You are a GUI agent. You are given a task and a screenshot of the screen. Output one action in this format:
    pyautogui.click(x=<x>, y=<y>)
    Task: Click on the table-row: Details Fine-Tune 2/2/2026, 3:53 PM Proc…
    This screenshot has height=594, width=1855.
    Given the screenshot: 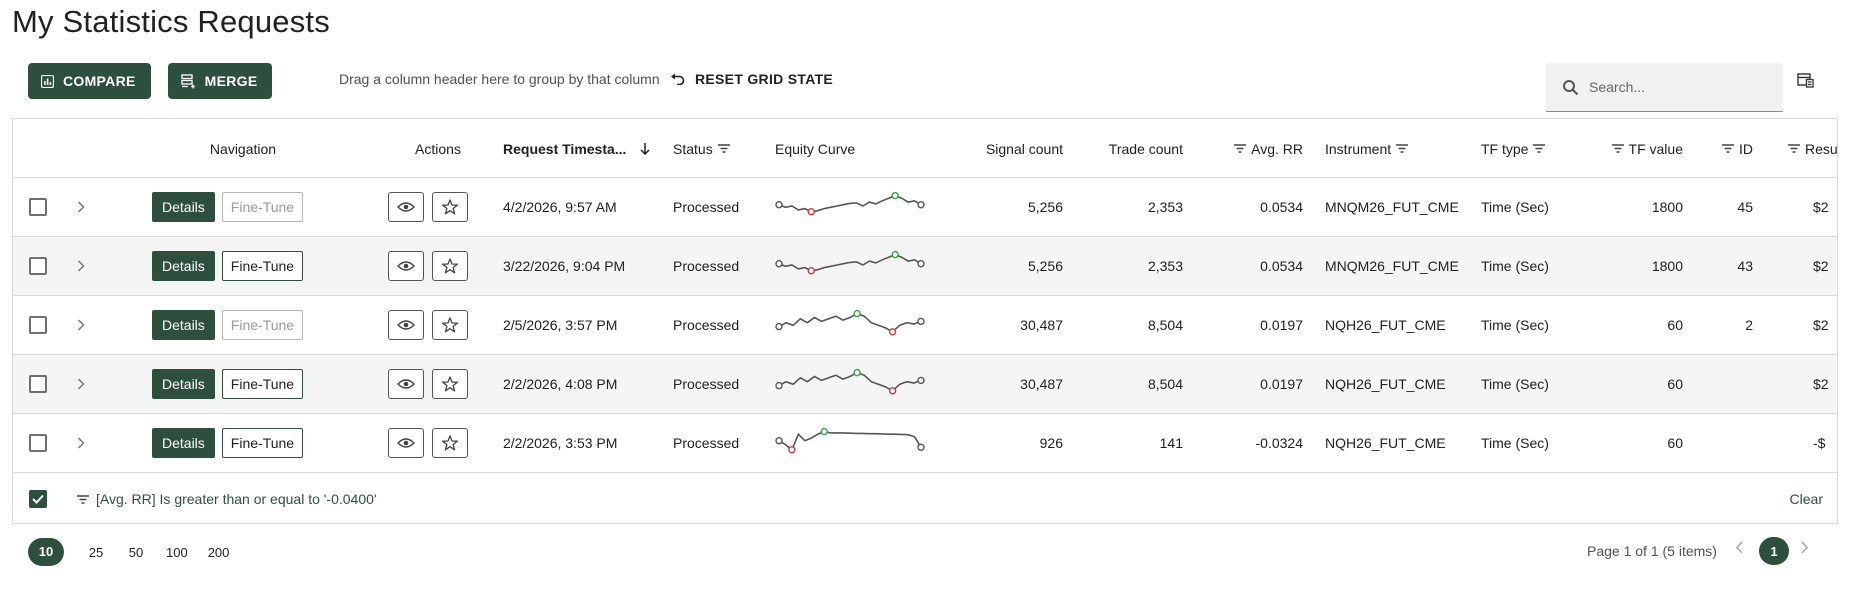 What is the action you would take?
    pyautogui.click(x=925, y=443)
    